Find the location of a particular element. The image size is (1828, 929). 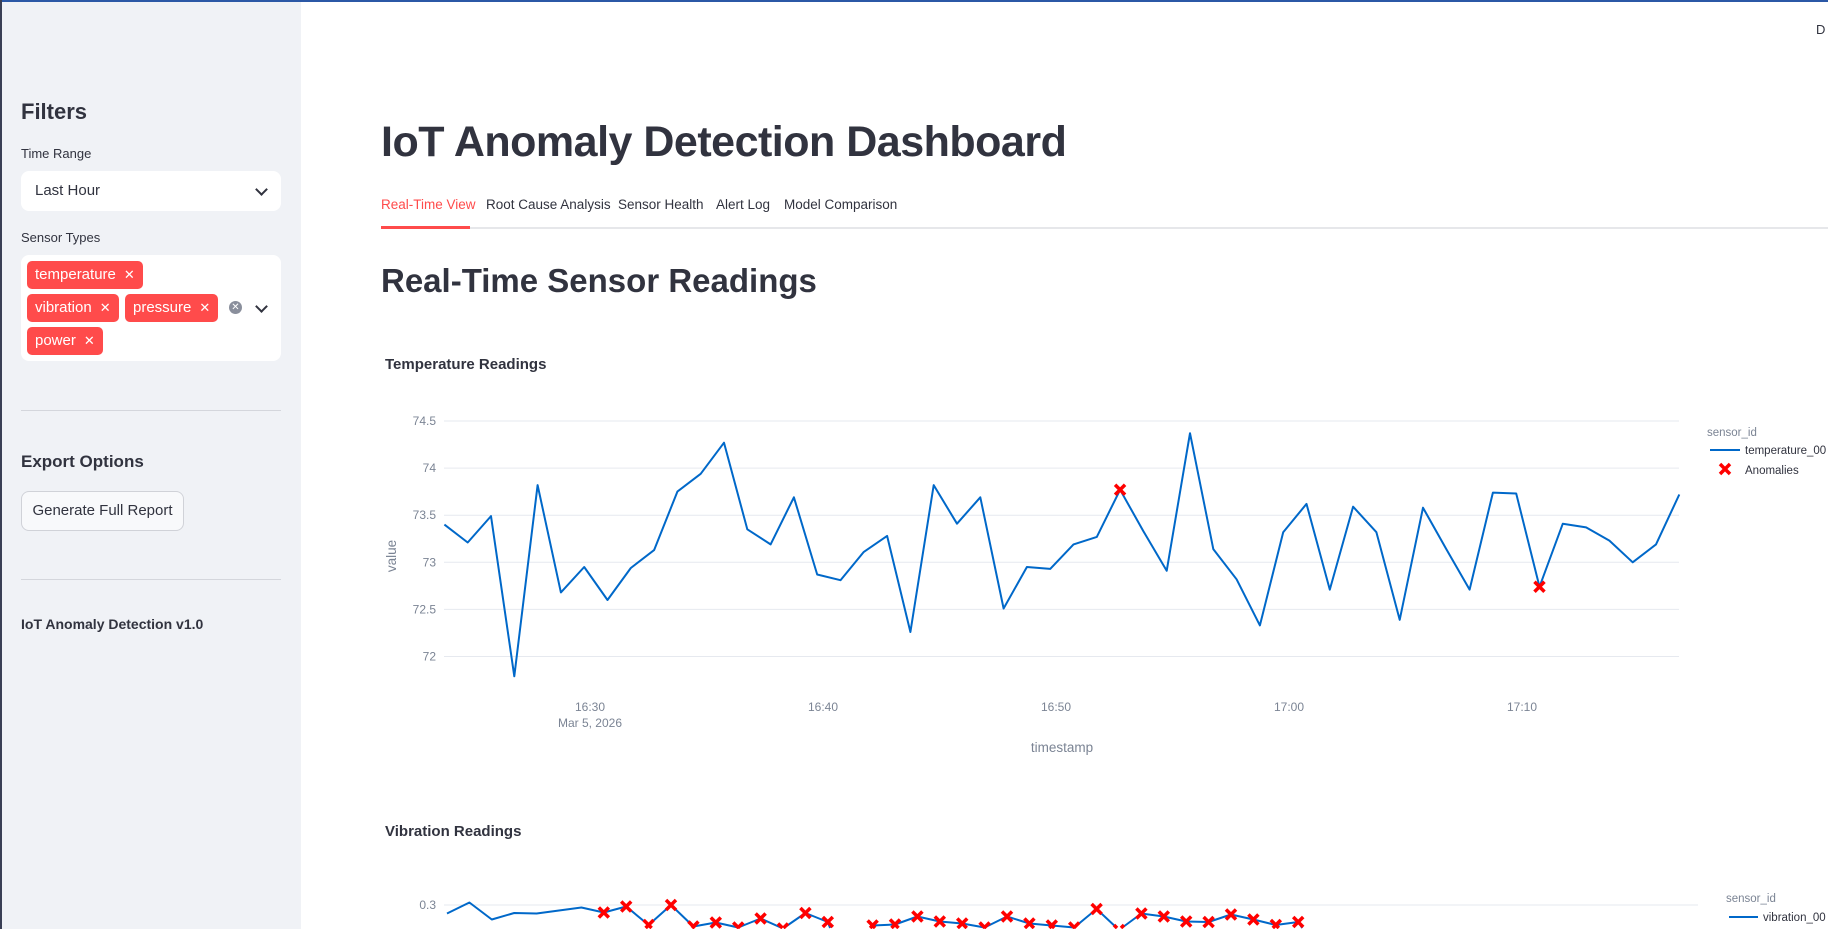

deploy-button: D is located at coordinates (1821, 29).